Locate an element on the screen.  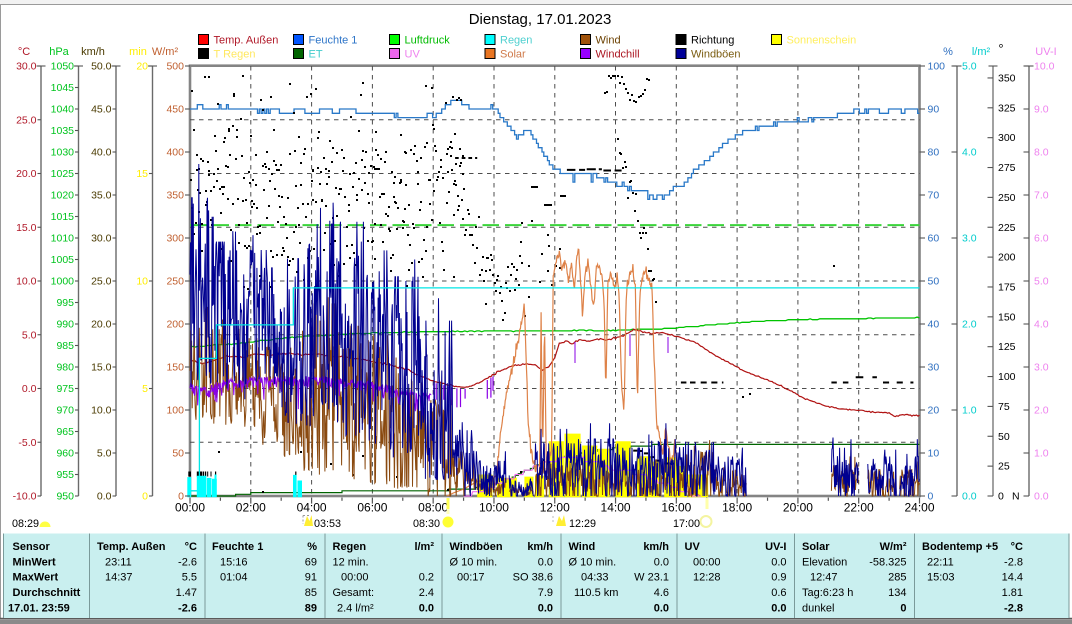
svg-text: 90 is located at coordinates (934, 110).